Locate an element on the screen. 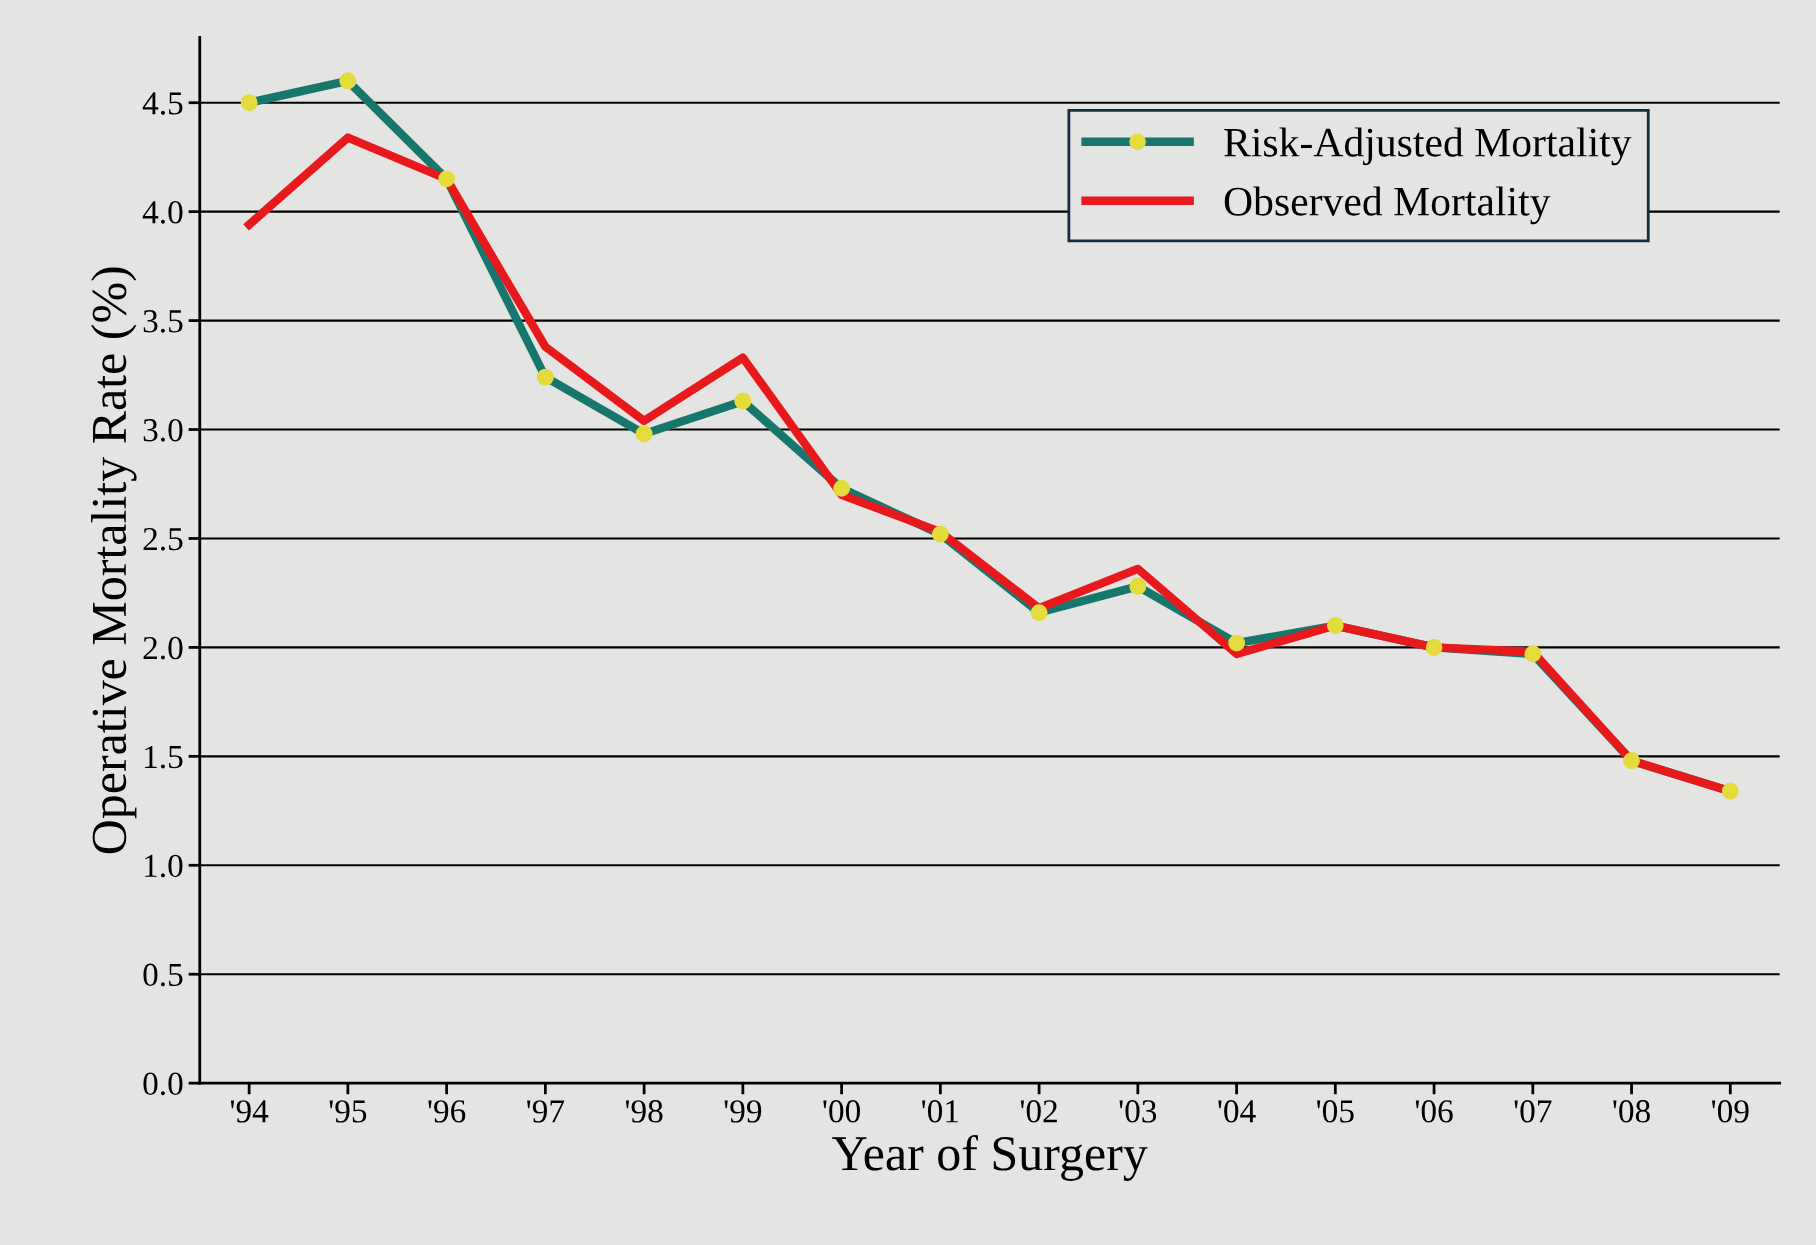 Image resolution: width=1816 pixels, height=1245 pixels. x-tick-label: '02 is located at coordinates (1038, 1111).